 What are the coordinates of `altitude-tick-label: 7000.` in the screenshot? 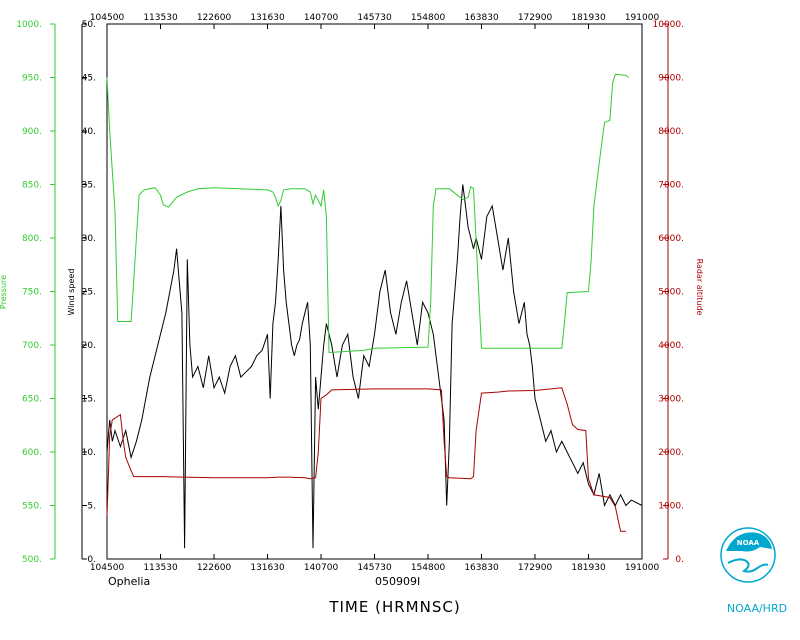 It's located at (671, 186).